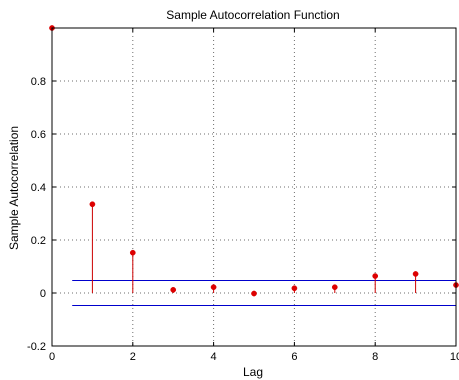 The height and width of the screenshot is (380, 459). What do you see at coordinates (38, 82) in the screenshot?
I see `y-tick-label: 0.8` at bounding box center [38, 82].